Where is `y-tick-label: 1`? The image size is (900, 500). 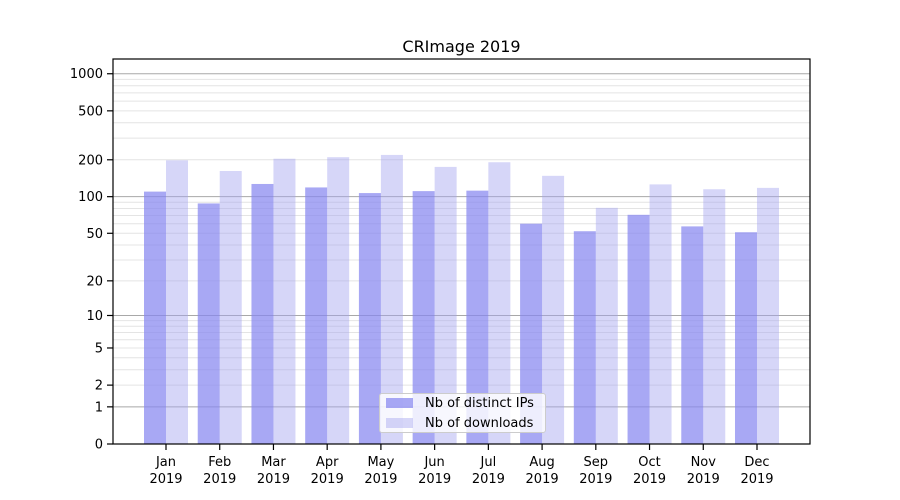 y-tick-label: 1 is located at coordinates (99, 407).